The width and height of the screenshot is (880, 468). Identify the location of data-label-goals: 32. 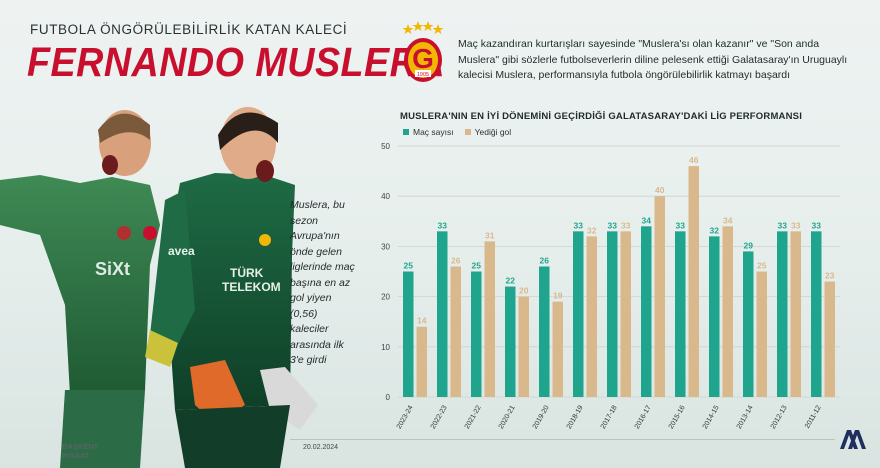
(592, 230).